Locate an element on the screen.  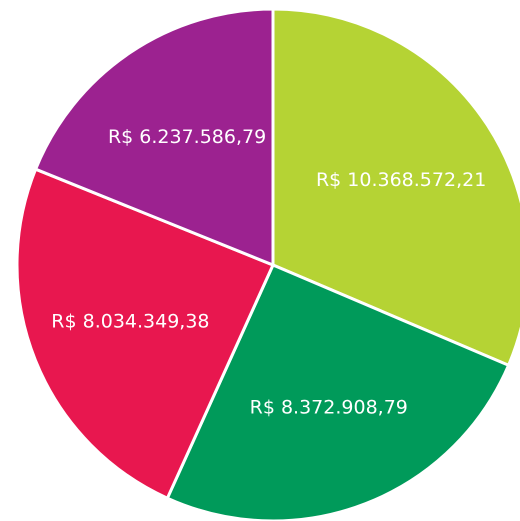
data-label: R$ 10.368.572,21 is located at coordinates (401, 180).